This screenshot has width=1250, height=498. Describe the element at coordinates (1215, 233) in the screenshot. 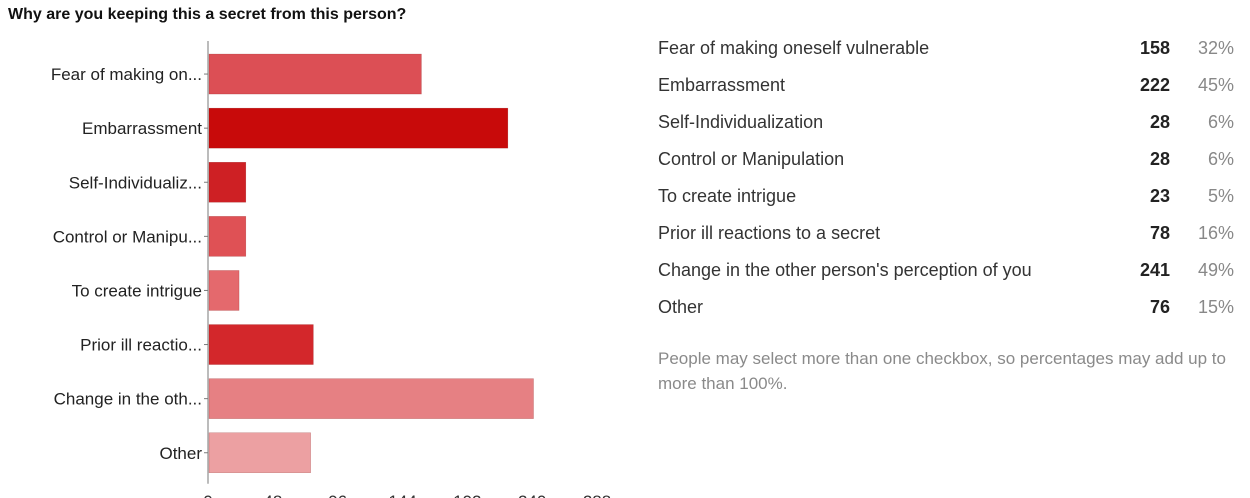

I see `row-percent: 16%` at that location.